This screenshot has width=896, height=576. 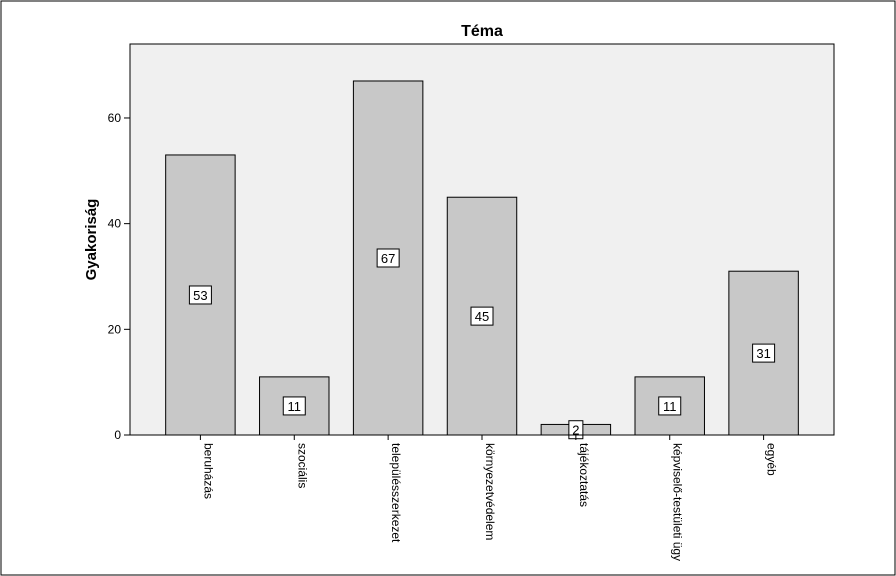 What do you see at coordinates (575, 430) in the screenshot?
I see `data-label: 2` at bounding box center [575, 430].